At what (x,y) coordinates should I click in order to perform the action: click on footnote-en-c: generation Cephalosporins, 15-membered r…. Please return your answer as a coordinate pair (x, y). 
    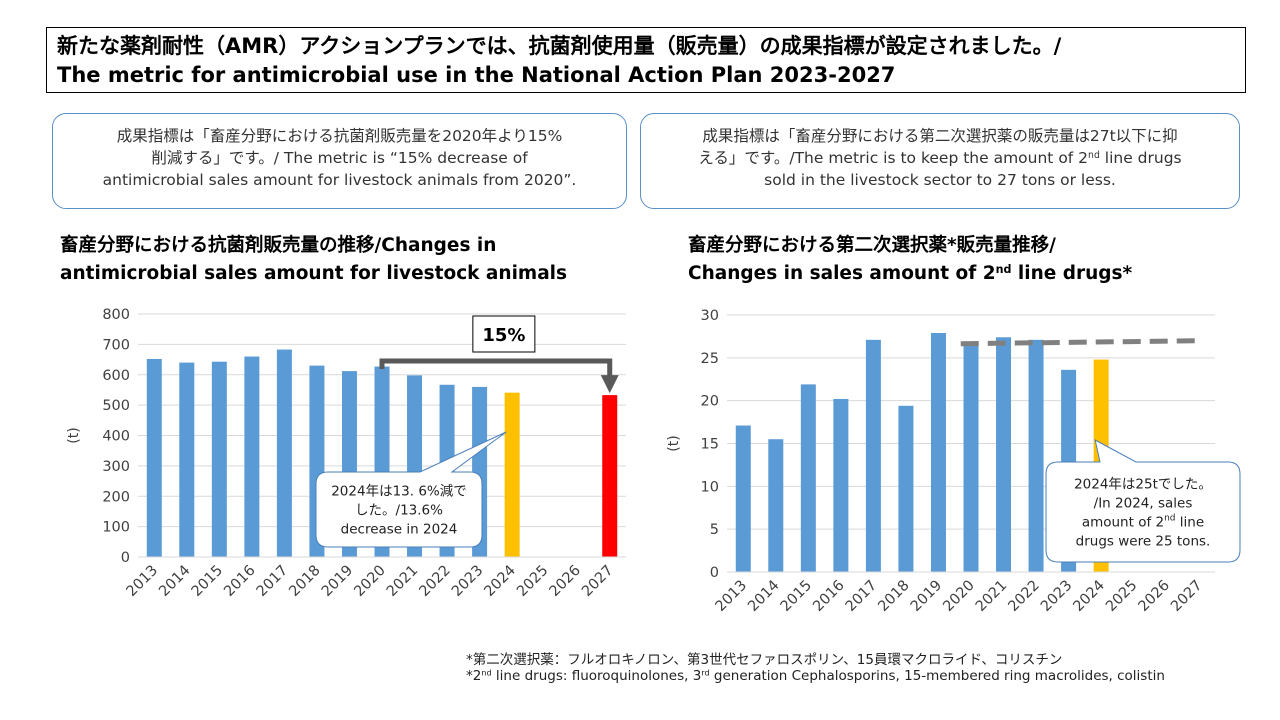
    Looking at the image, I should click on (937, 676).